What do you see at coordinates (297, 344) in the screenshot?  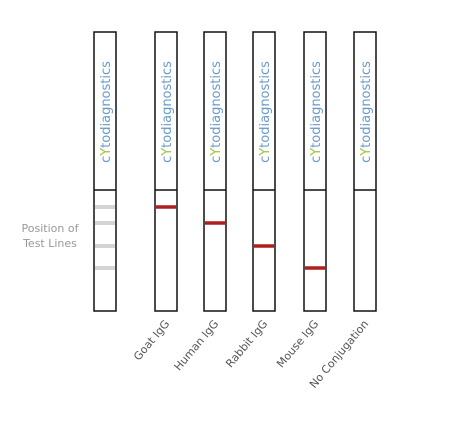 I see `strip-label: Mouse IgG` at bounding box center [297, 344].